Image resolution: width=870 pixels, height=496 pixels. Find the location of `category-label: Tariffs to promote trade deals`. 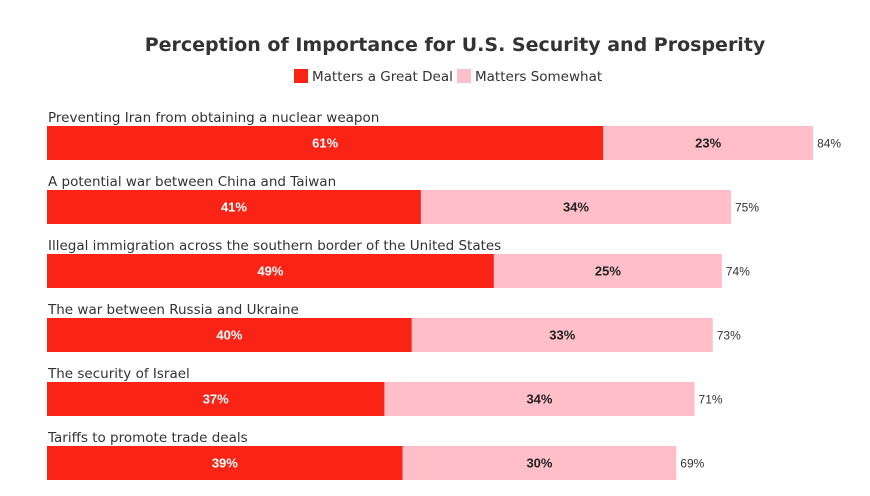

category-label: Tariffs to promote trade deals is located at coordinates (147, 438).